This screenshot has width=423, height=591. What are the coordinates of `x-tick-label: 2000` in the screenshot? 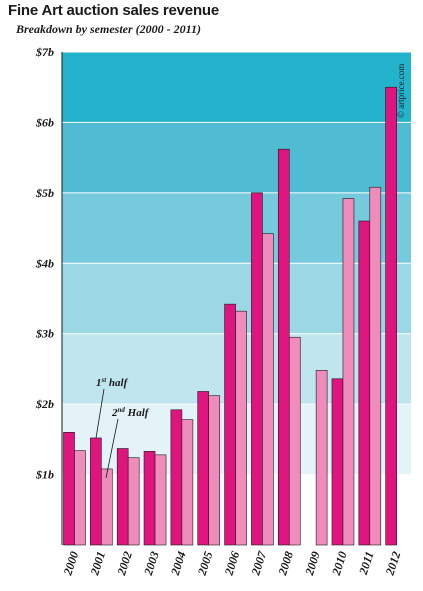 It's located at (70, 564).